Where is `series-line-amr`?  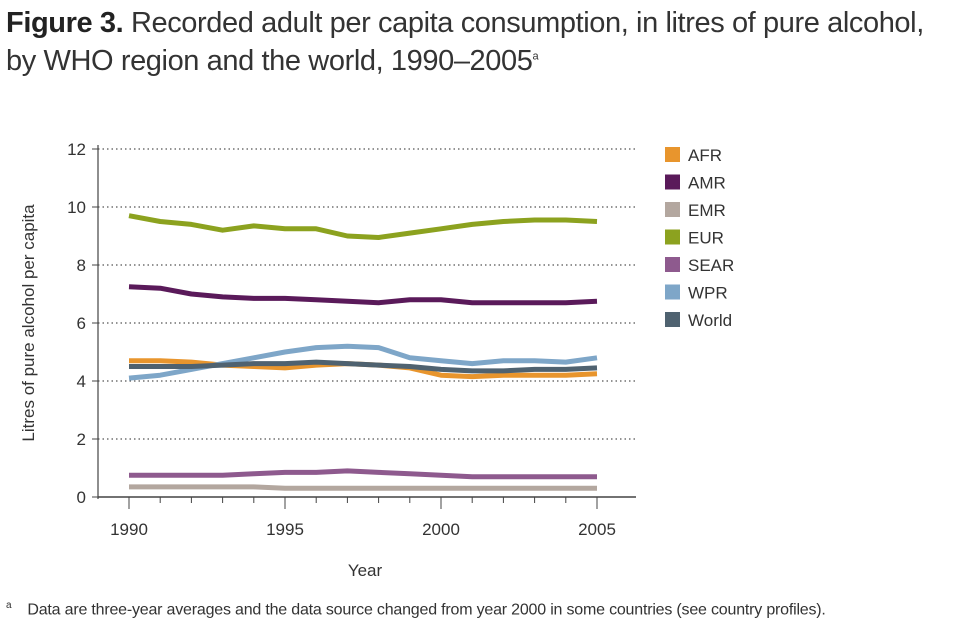 series-line-amr is located at coordinates (363, 295).